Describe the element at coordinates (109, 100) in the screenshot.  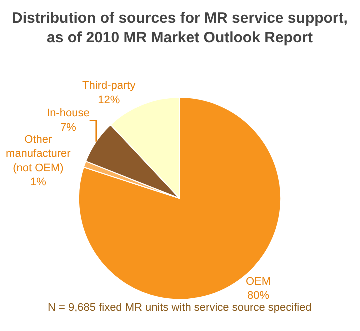
I see `data-label: 12%` at that location.